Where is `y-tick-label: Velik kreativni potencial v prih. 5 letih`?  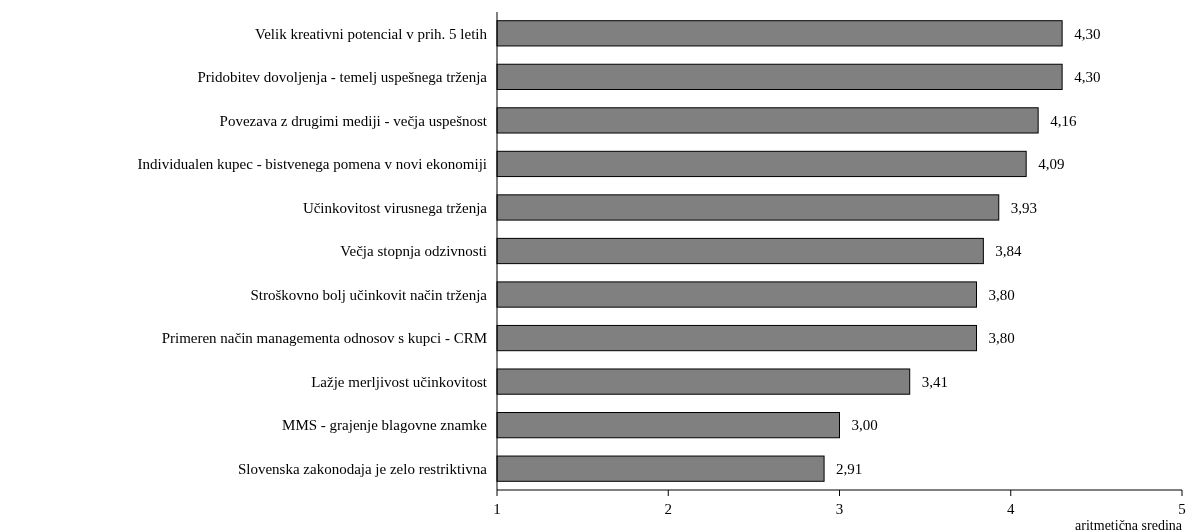 y-tick-label: Velik kreativni potencial v prih. 5 letih is located at coordinates (371, 33).